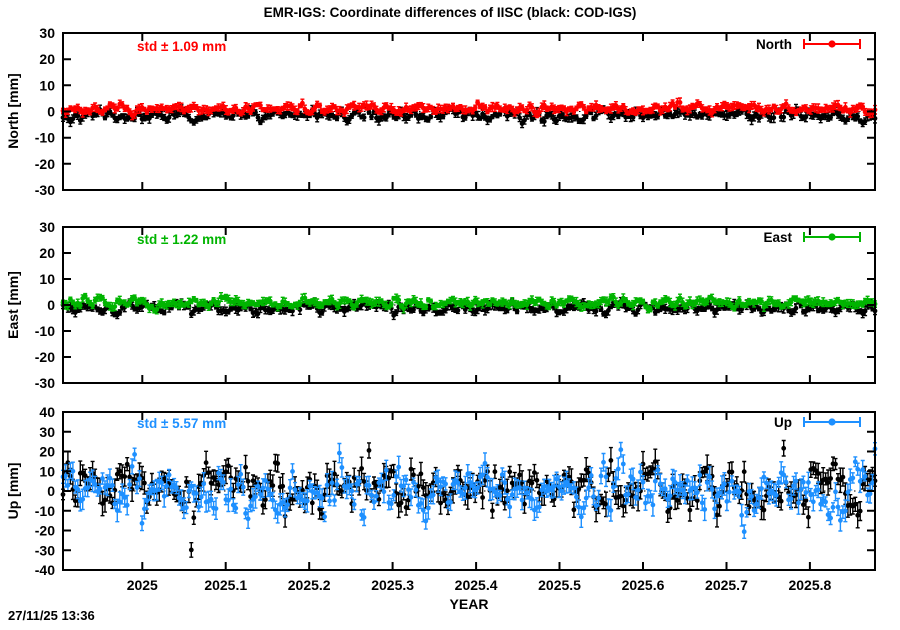  Describe the element at coordinates (13, 111) in the screenshot. I see `y-axis-label-north: North [mm]` at that location.